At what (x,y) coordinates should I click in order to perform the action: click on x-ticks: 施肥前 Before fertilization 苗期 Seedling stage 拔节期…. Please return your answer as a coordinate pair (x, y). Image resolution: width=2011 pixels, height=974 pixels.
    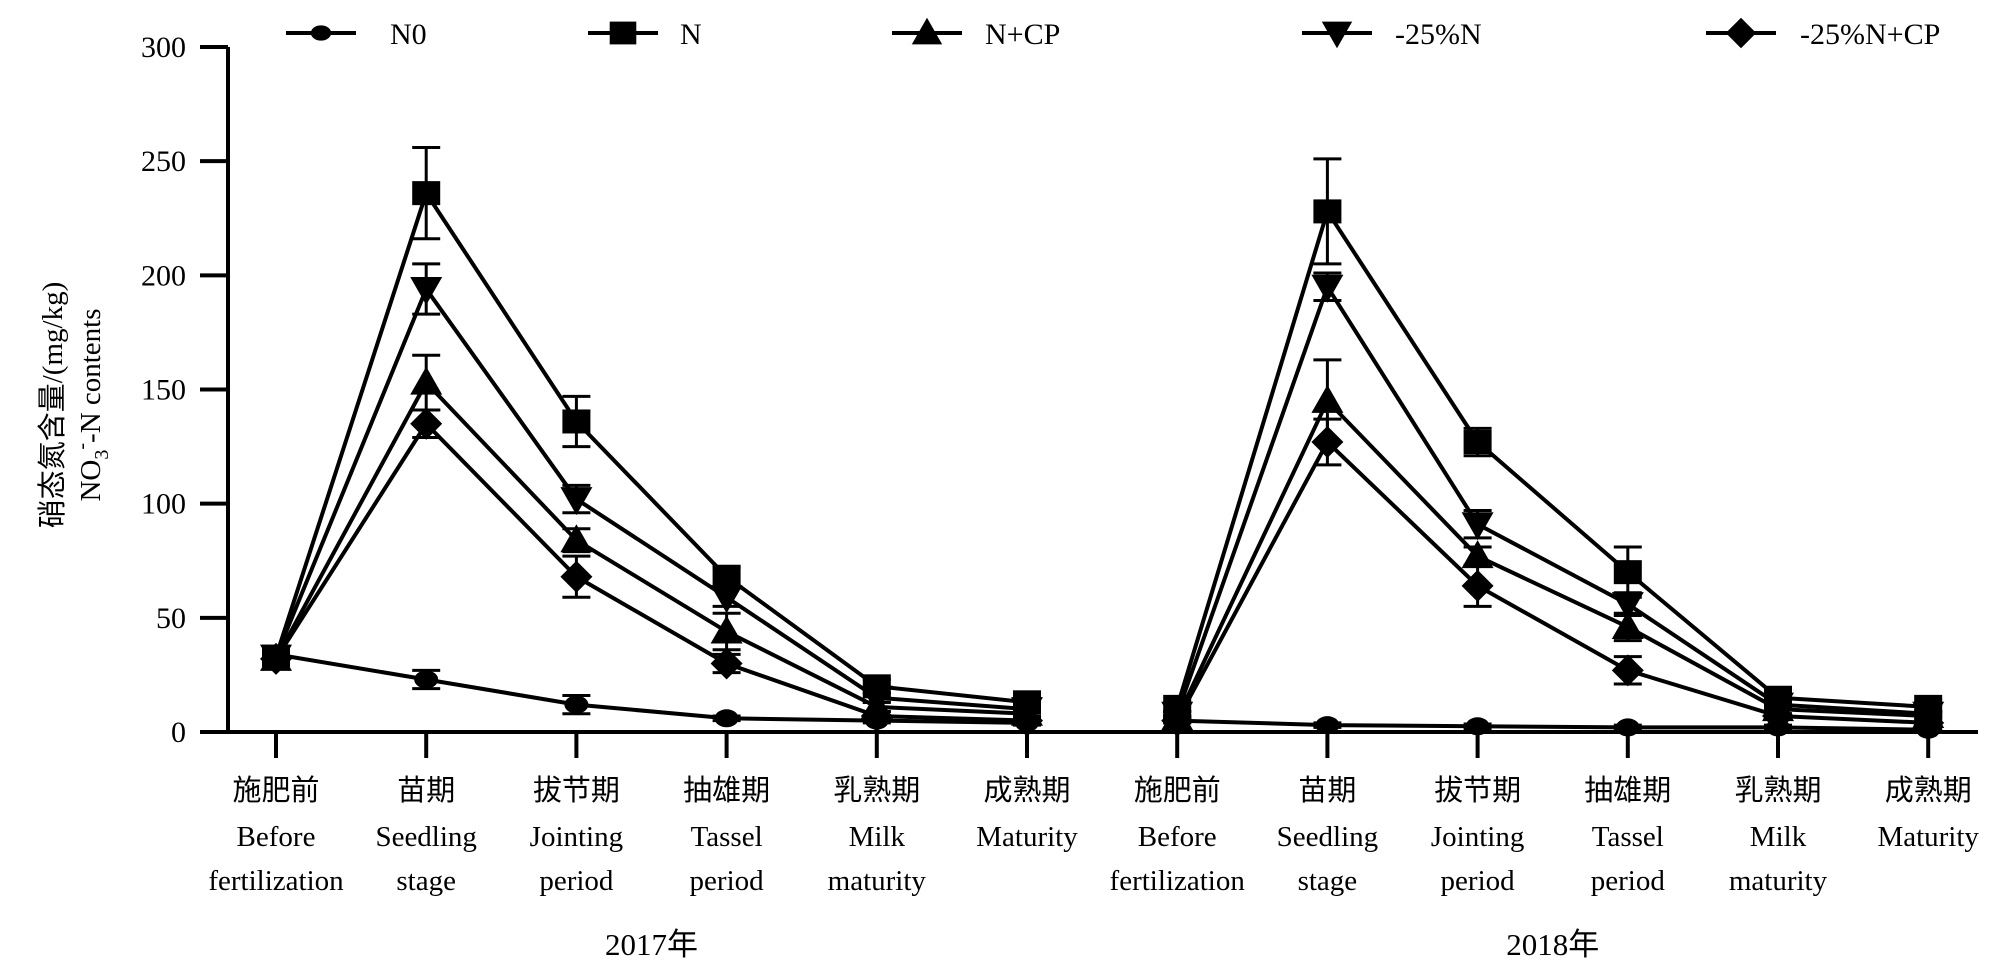
    Looking at the image, I should click on (1093, 814).